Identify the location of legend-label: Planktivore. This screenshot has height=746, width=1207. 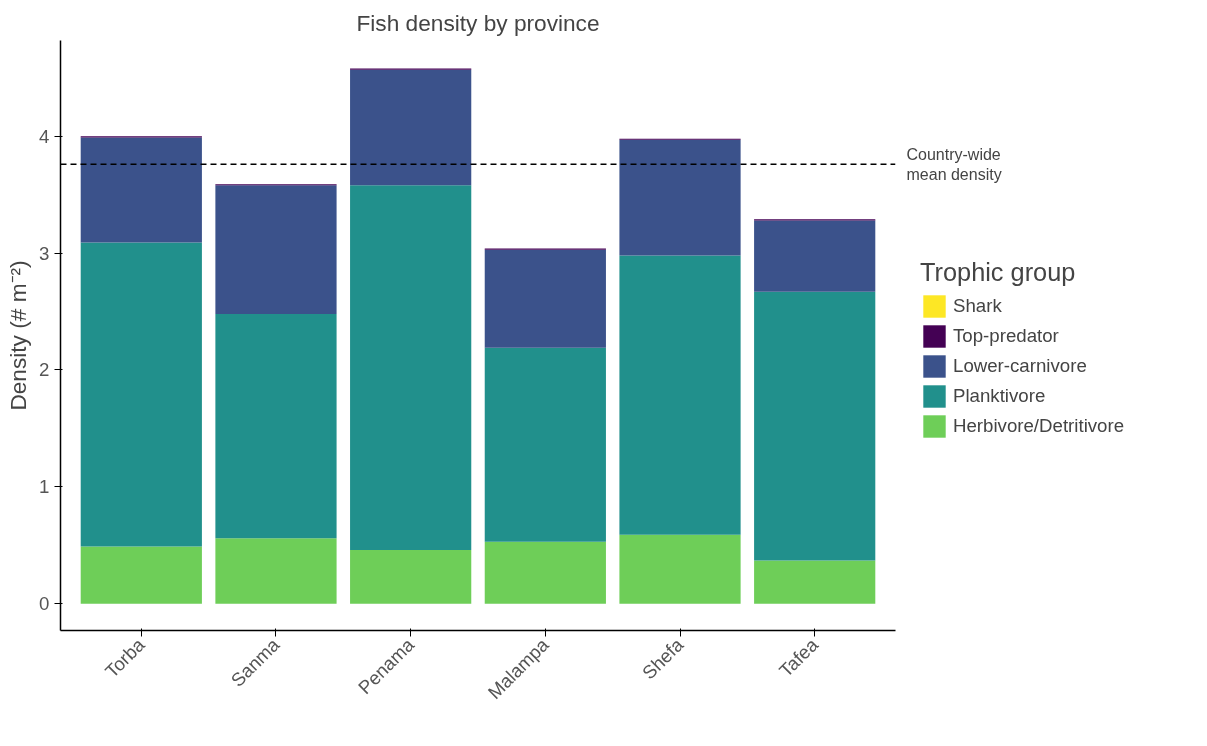
(999, 396).